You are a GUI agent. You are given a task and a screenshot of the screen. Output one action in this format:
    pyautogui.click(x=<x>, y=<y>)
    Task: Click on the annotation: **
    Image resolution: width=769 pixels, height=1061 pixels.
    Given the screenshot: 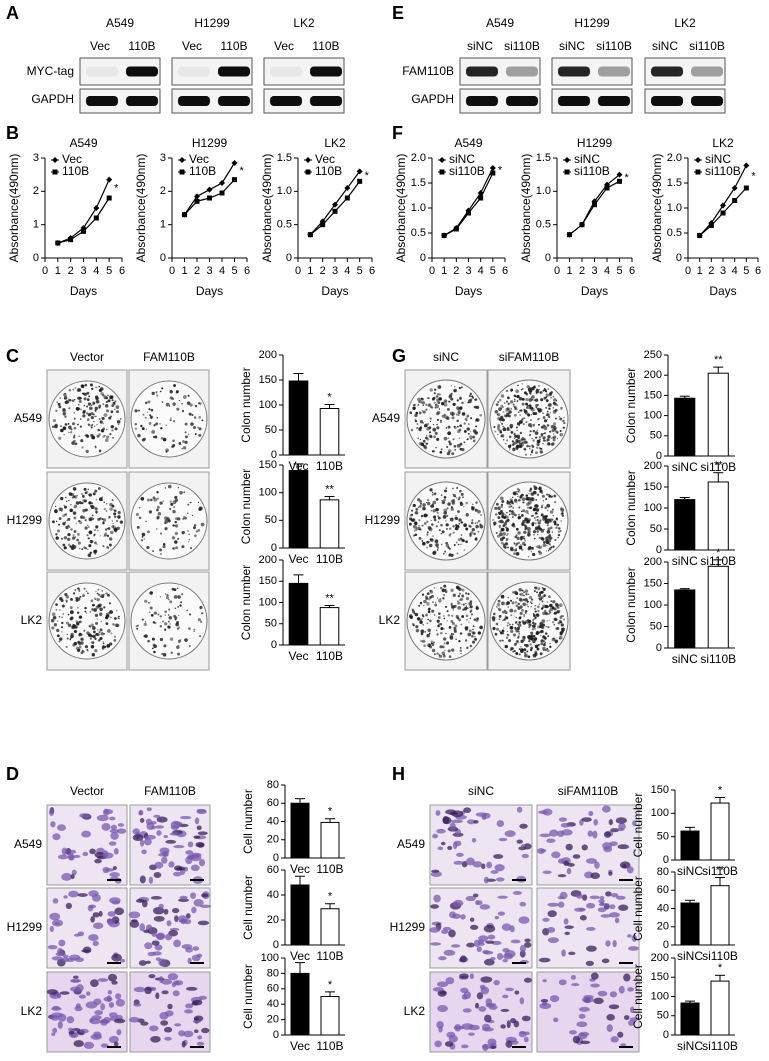 What is the action you would take?
    pyautogui.click(x=720, y=870)
    